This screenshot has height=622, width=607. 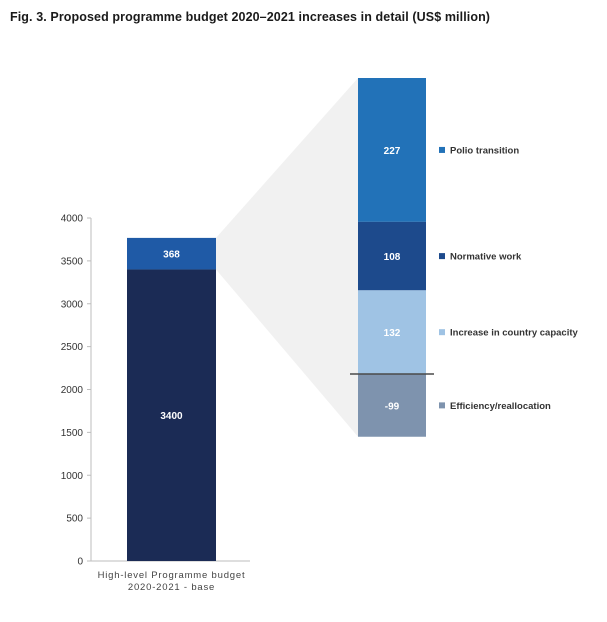 I want to click on x-category-label-line: 2020-2021 - base, so click(x=171, y=587).